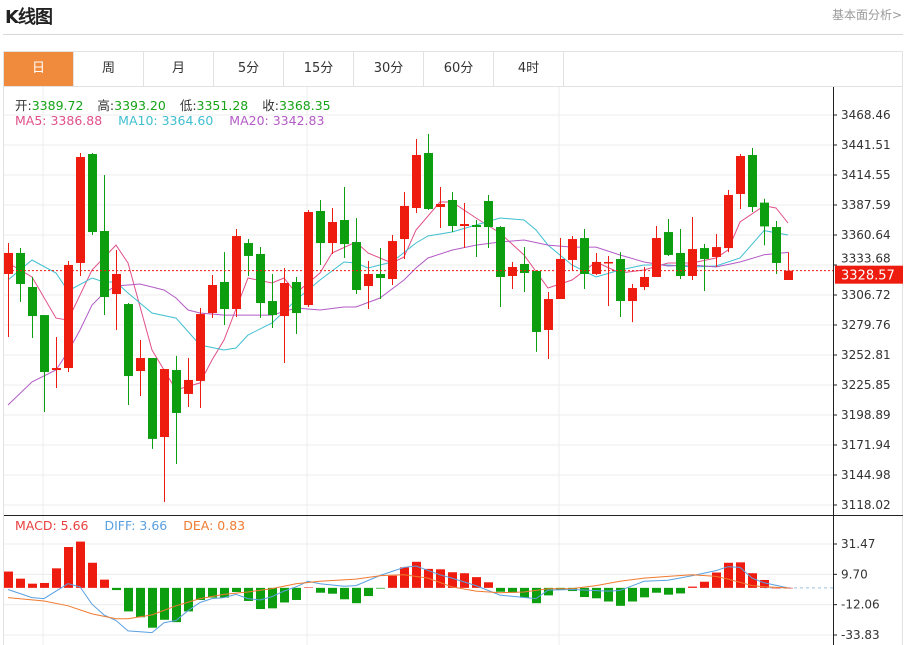 The image size is (906, 645). I want to click on period-tabs: 日 周 月 5分 15分 30分 60分 4时, so click(453, 69).